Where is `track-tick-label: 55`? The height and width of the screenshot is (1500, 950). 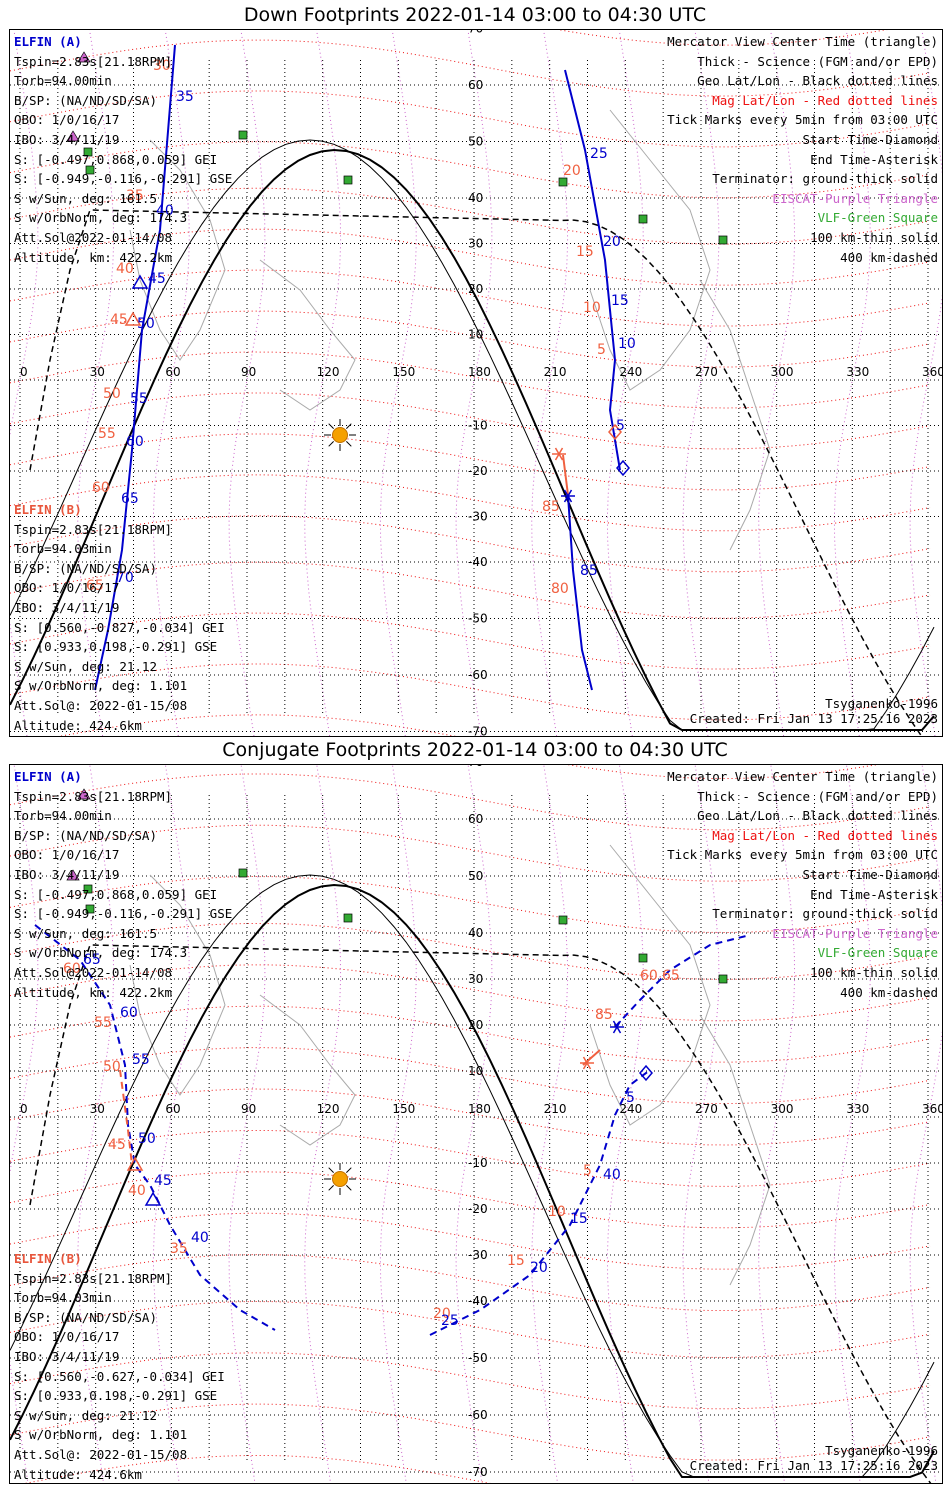
track-tick-label: 55 is located at coordinates (141, 1060).